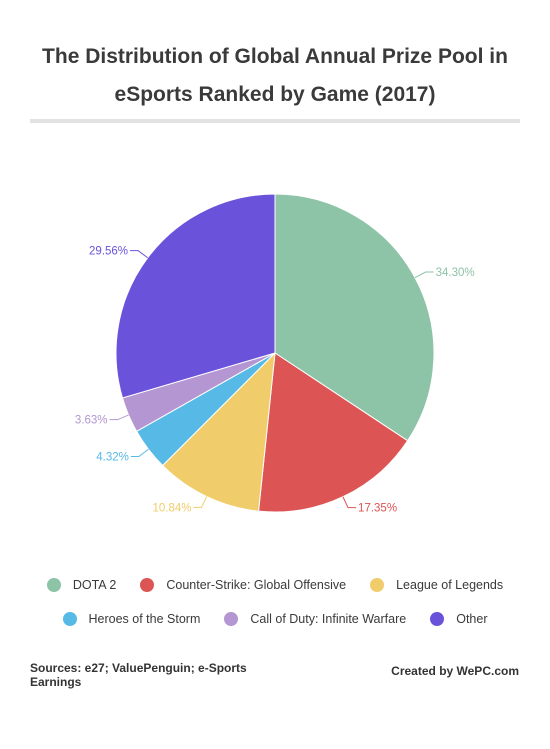  I want to click on legend-label: Counter-Strike: Global Offensive, so click(256, 585).